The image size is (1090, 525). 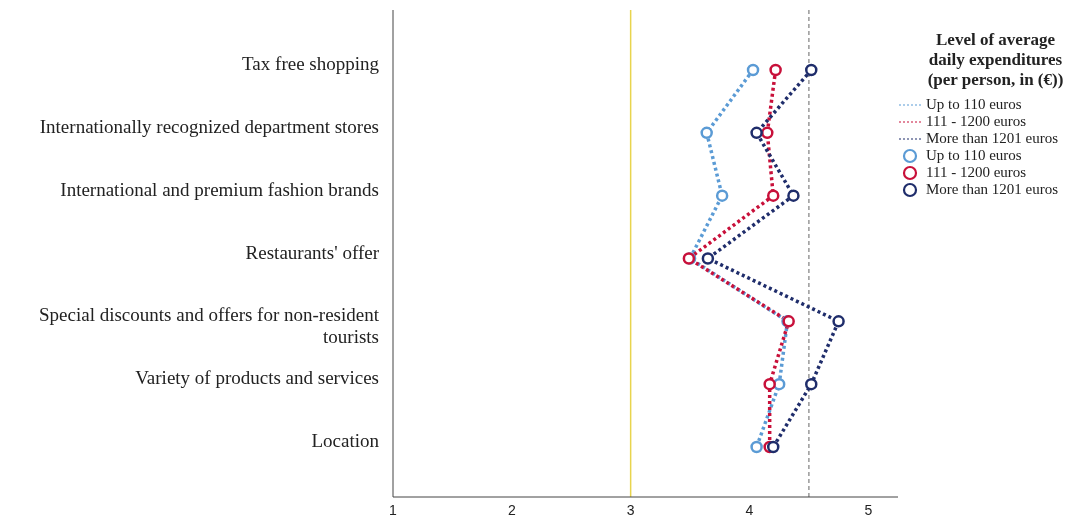 I want to click on legend-label: Up to 110 euros, so click(x=974, y=104).